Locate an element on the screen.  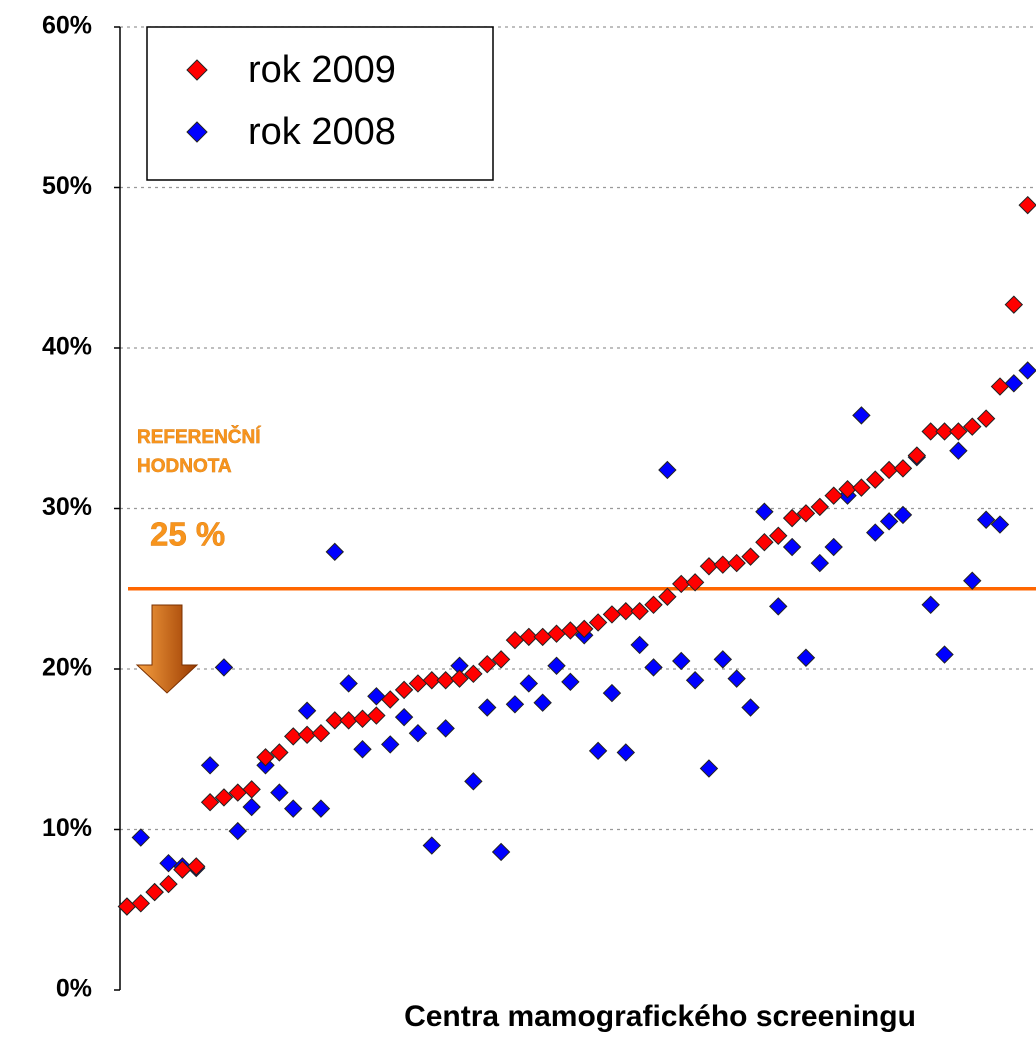
reference-label: 25 % is located at coordinates (187, 534).